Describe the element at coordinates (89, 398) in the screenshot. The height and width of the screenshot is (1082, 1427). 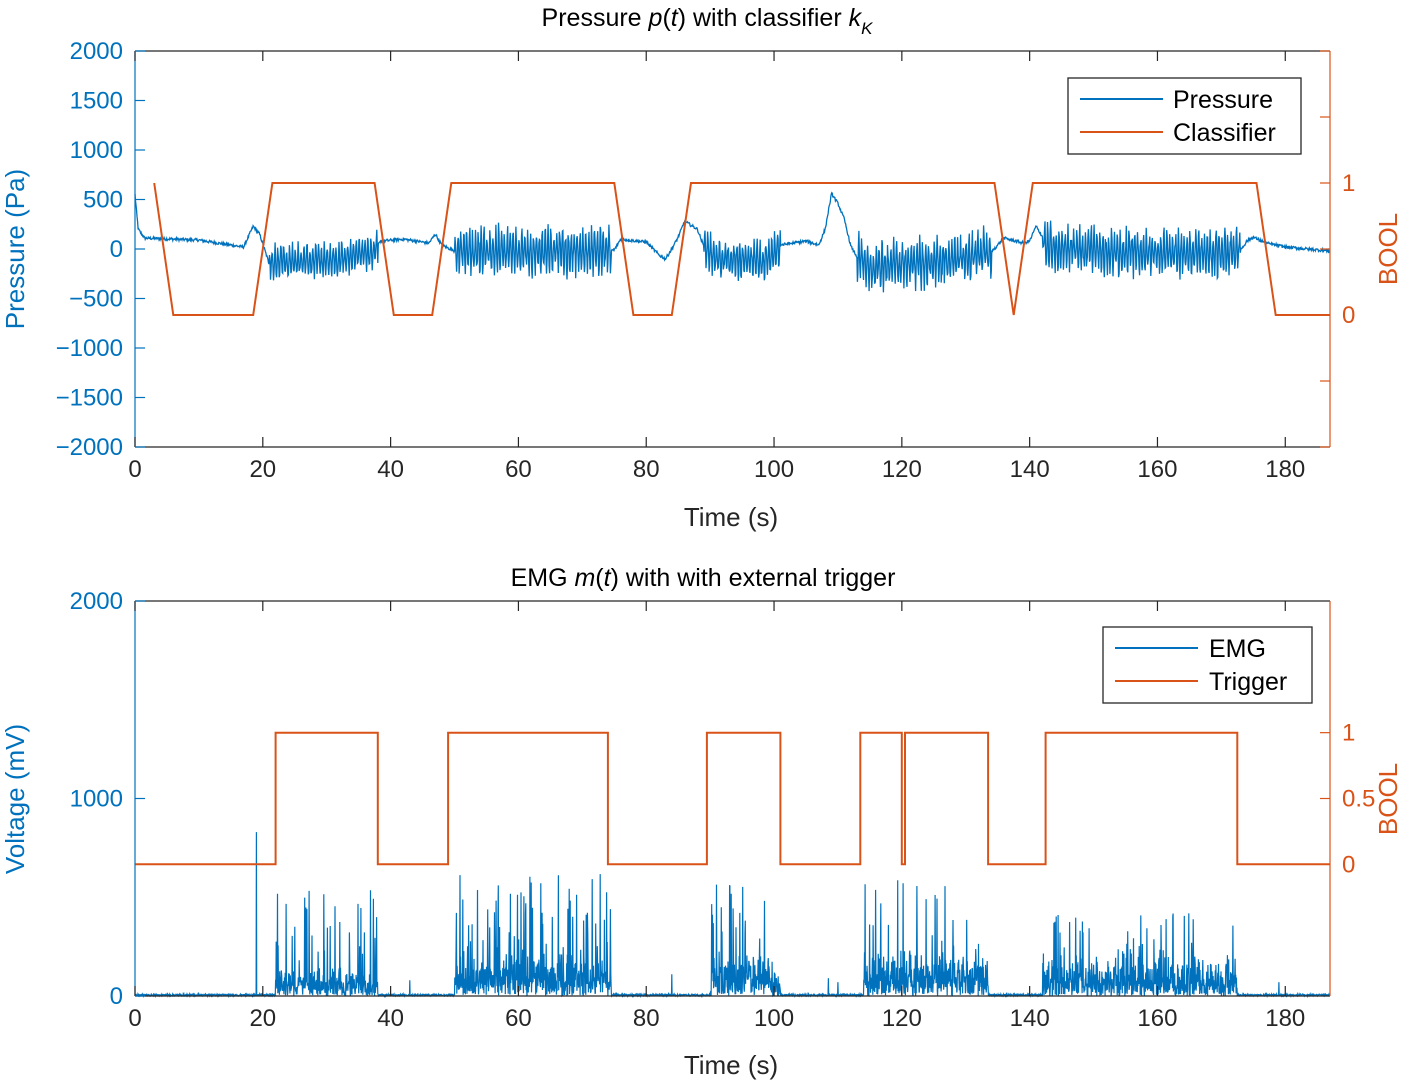
I see `pressure-y-tick-label: −1500` at that location.